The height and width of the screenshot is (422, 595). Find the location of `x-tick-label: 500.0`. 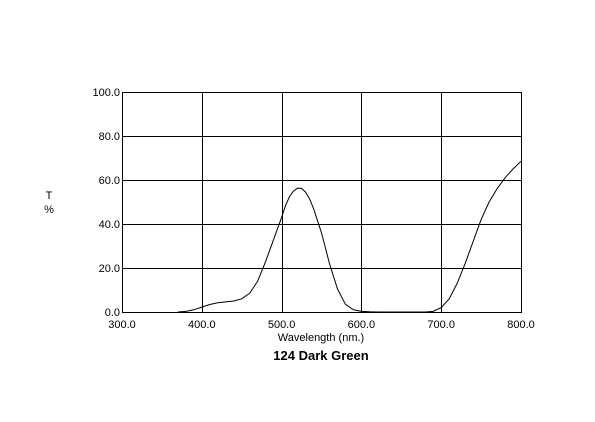

x-tick-label: 500.0 is located at coordinates (282, 325).